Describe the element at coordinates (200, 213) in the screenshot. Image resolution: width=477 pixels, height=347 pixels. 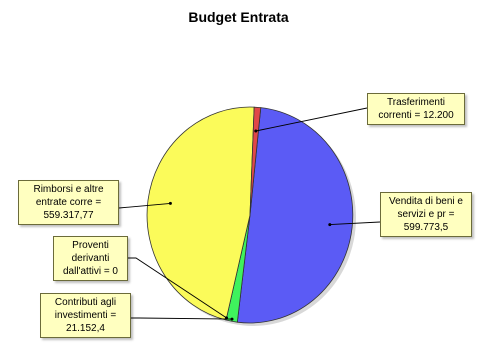
I see `slice-rimborsi` at that location.